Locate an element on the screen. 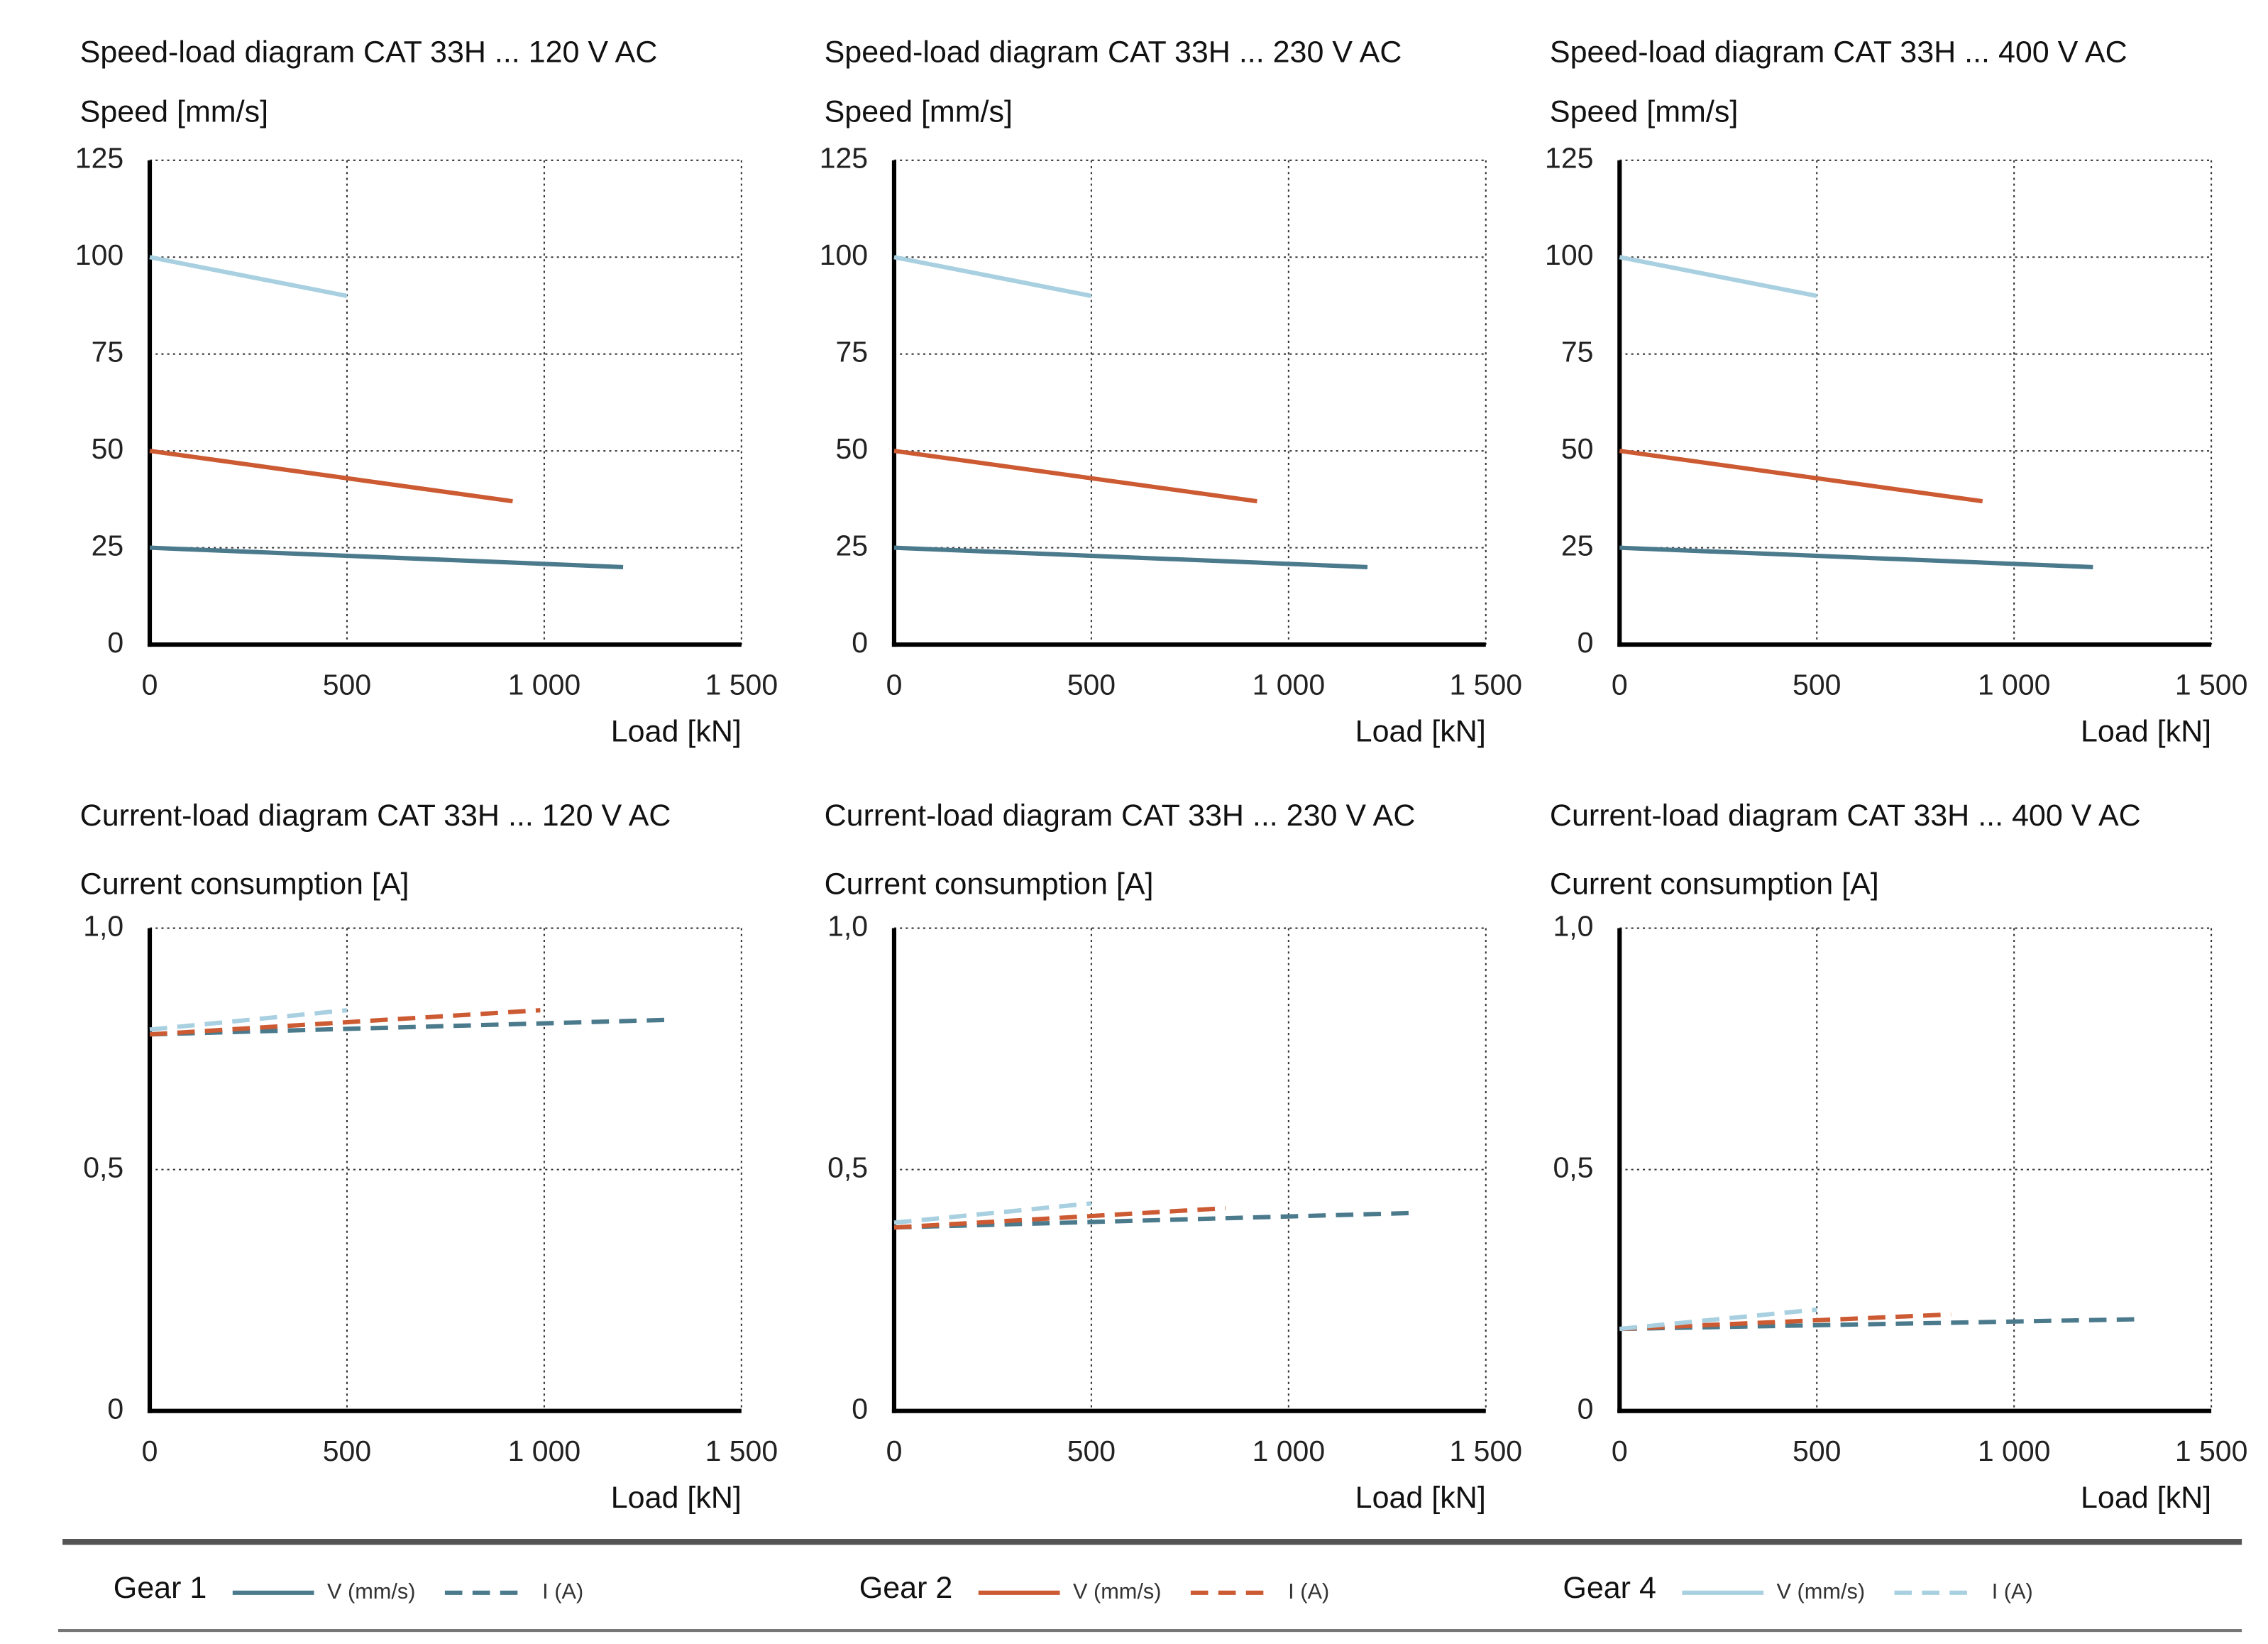 The image size is (2268, 1644). legend-label: Gear 2 is located at coordinates (906, 1588).